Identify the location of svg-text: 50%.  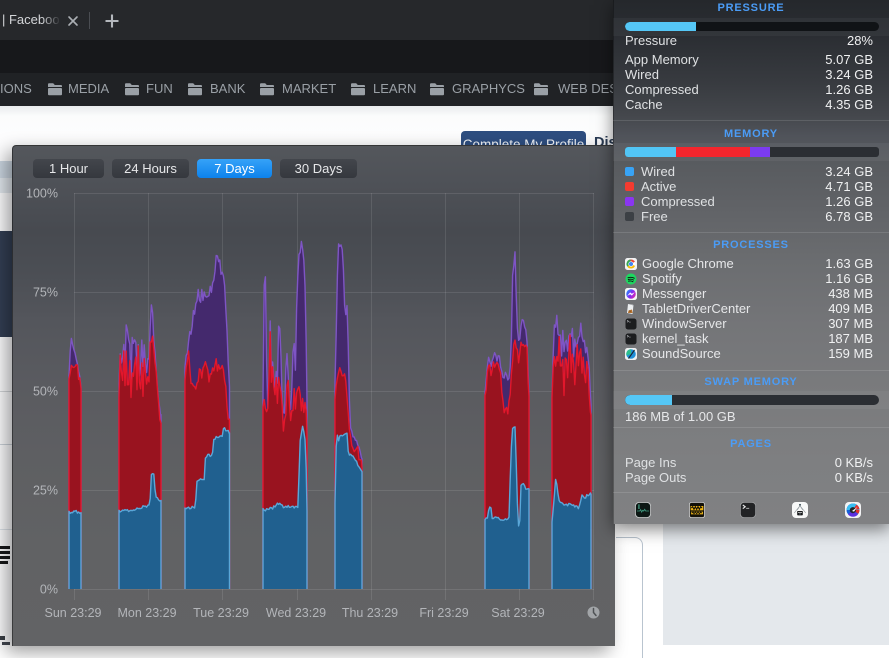
(45, 392).